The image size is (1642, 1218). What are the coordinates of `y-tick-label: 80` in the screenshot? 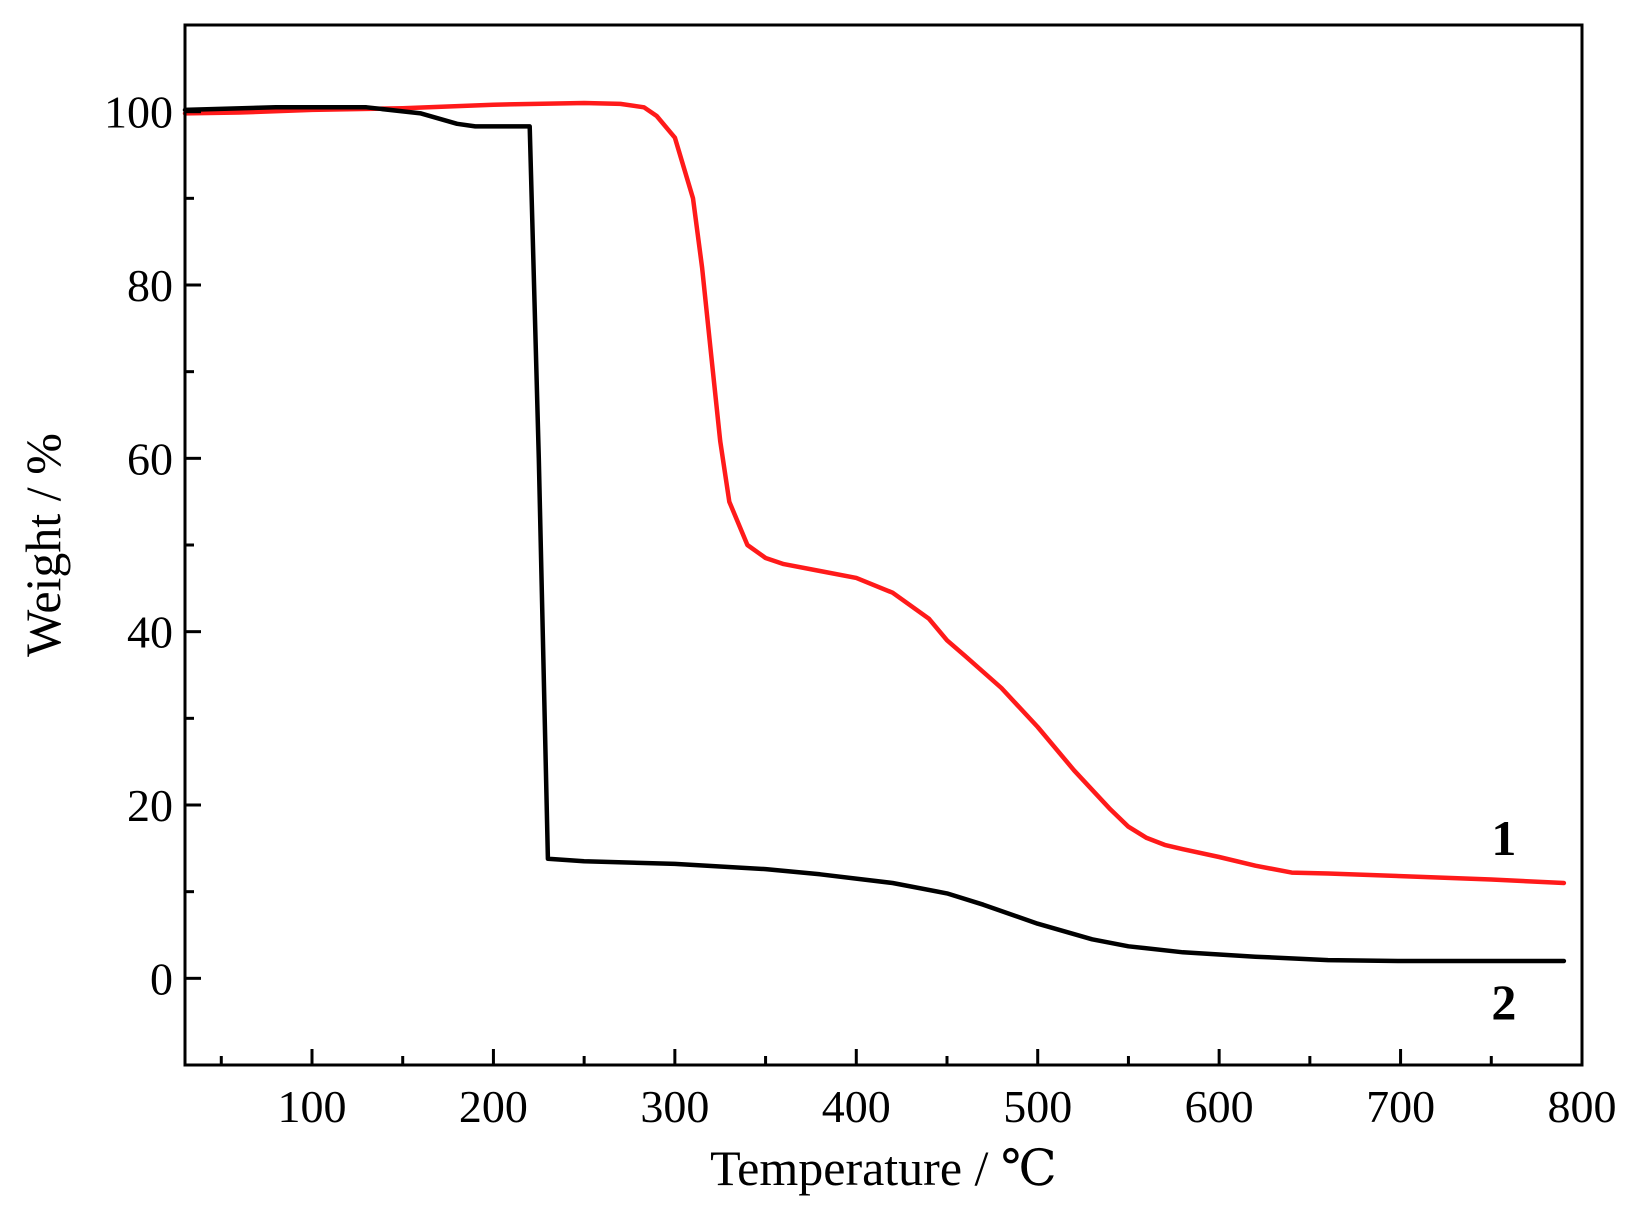 It's located at (150, 285).